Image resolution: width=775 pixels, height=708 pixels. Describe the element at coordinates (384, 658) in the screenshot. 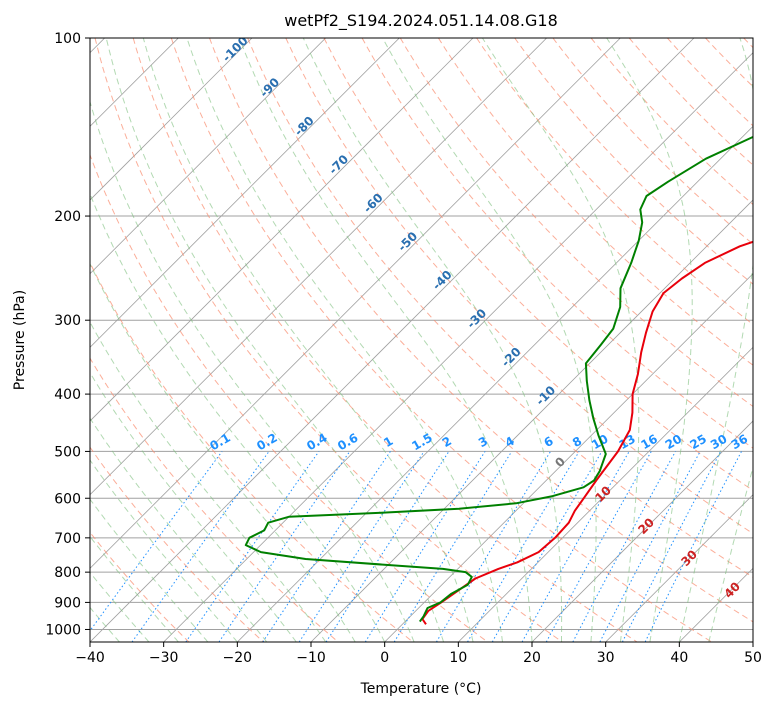

I see `x-tick-label: 0` at that location.